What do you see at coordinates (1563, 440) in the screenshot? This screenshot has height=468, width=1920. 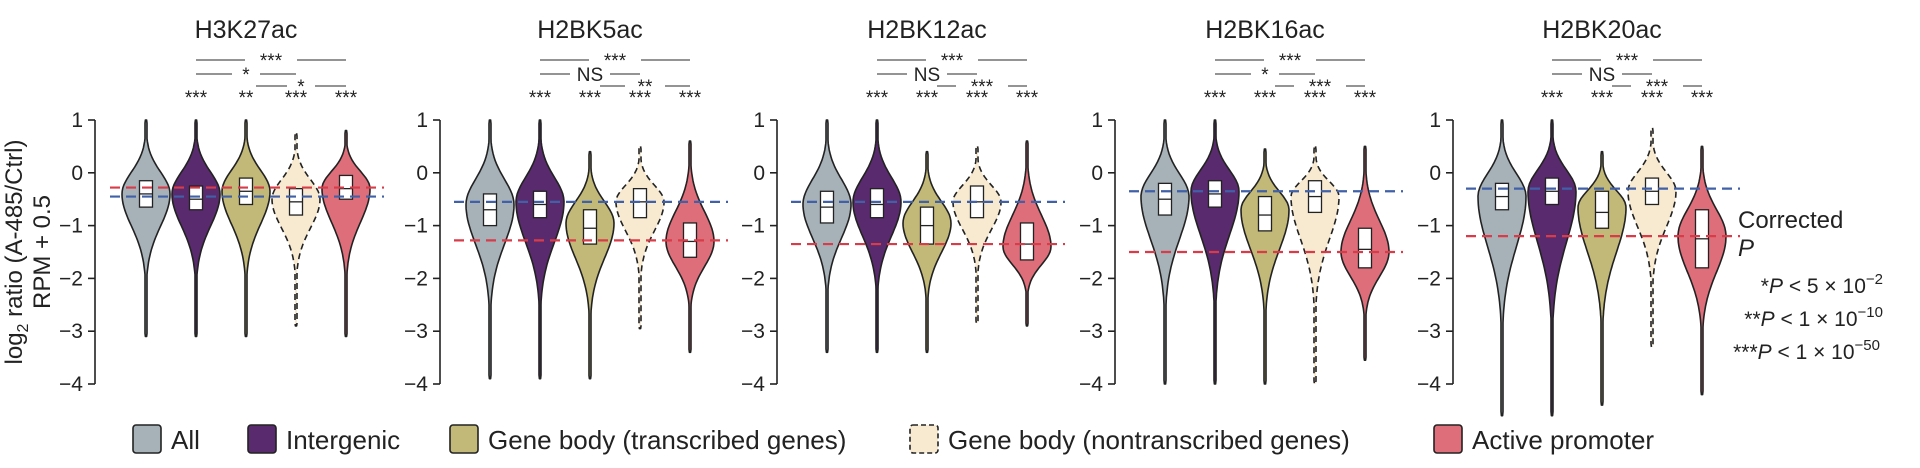 I see `legend-label: Active promoter` at bounding box center [1563, 440].